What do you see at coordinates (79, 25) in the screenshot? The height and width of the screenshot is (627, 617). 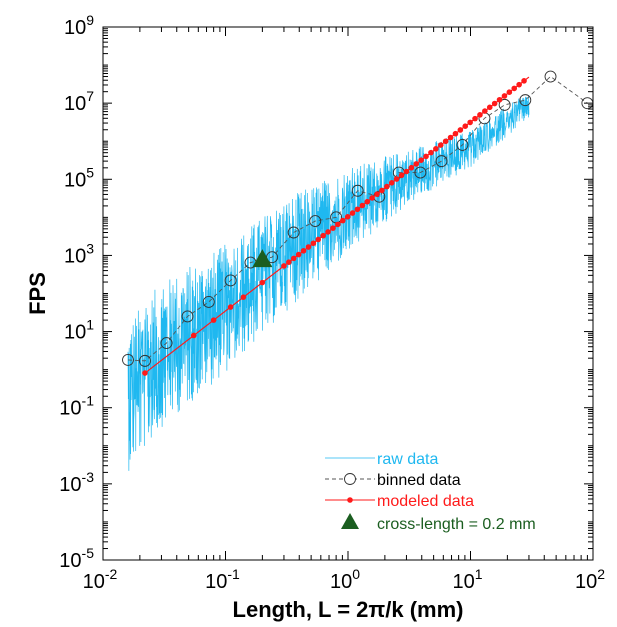 I see `y-tick-label: 10⁹` at bounding box center [79, 25].